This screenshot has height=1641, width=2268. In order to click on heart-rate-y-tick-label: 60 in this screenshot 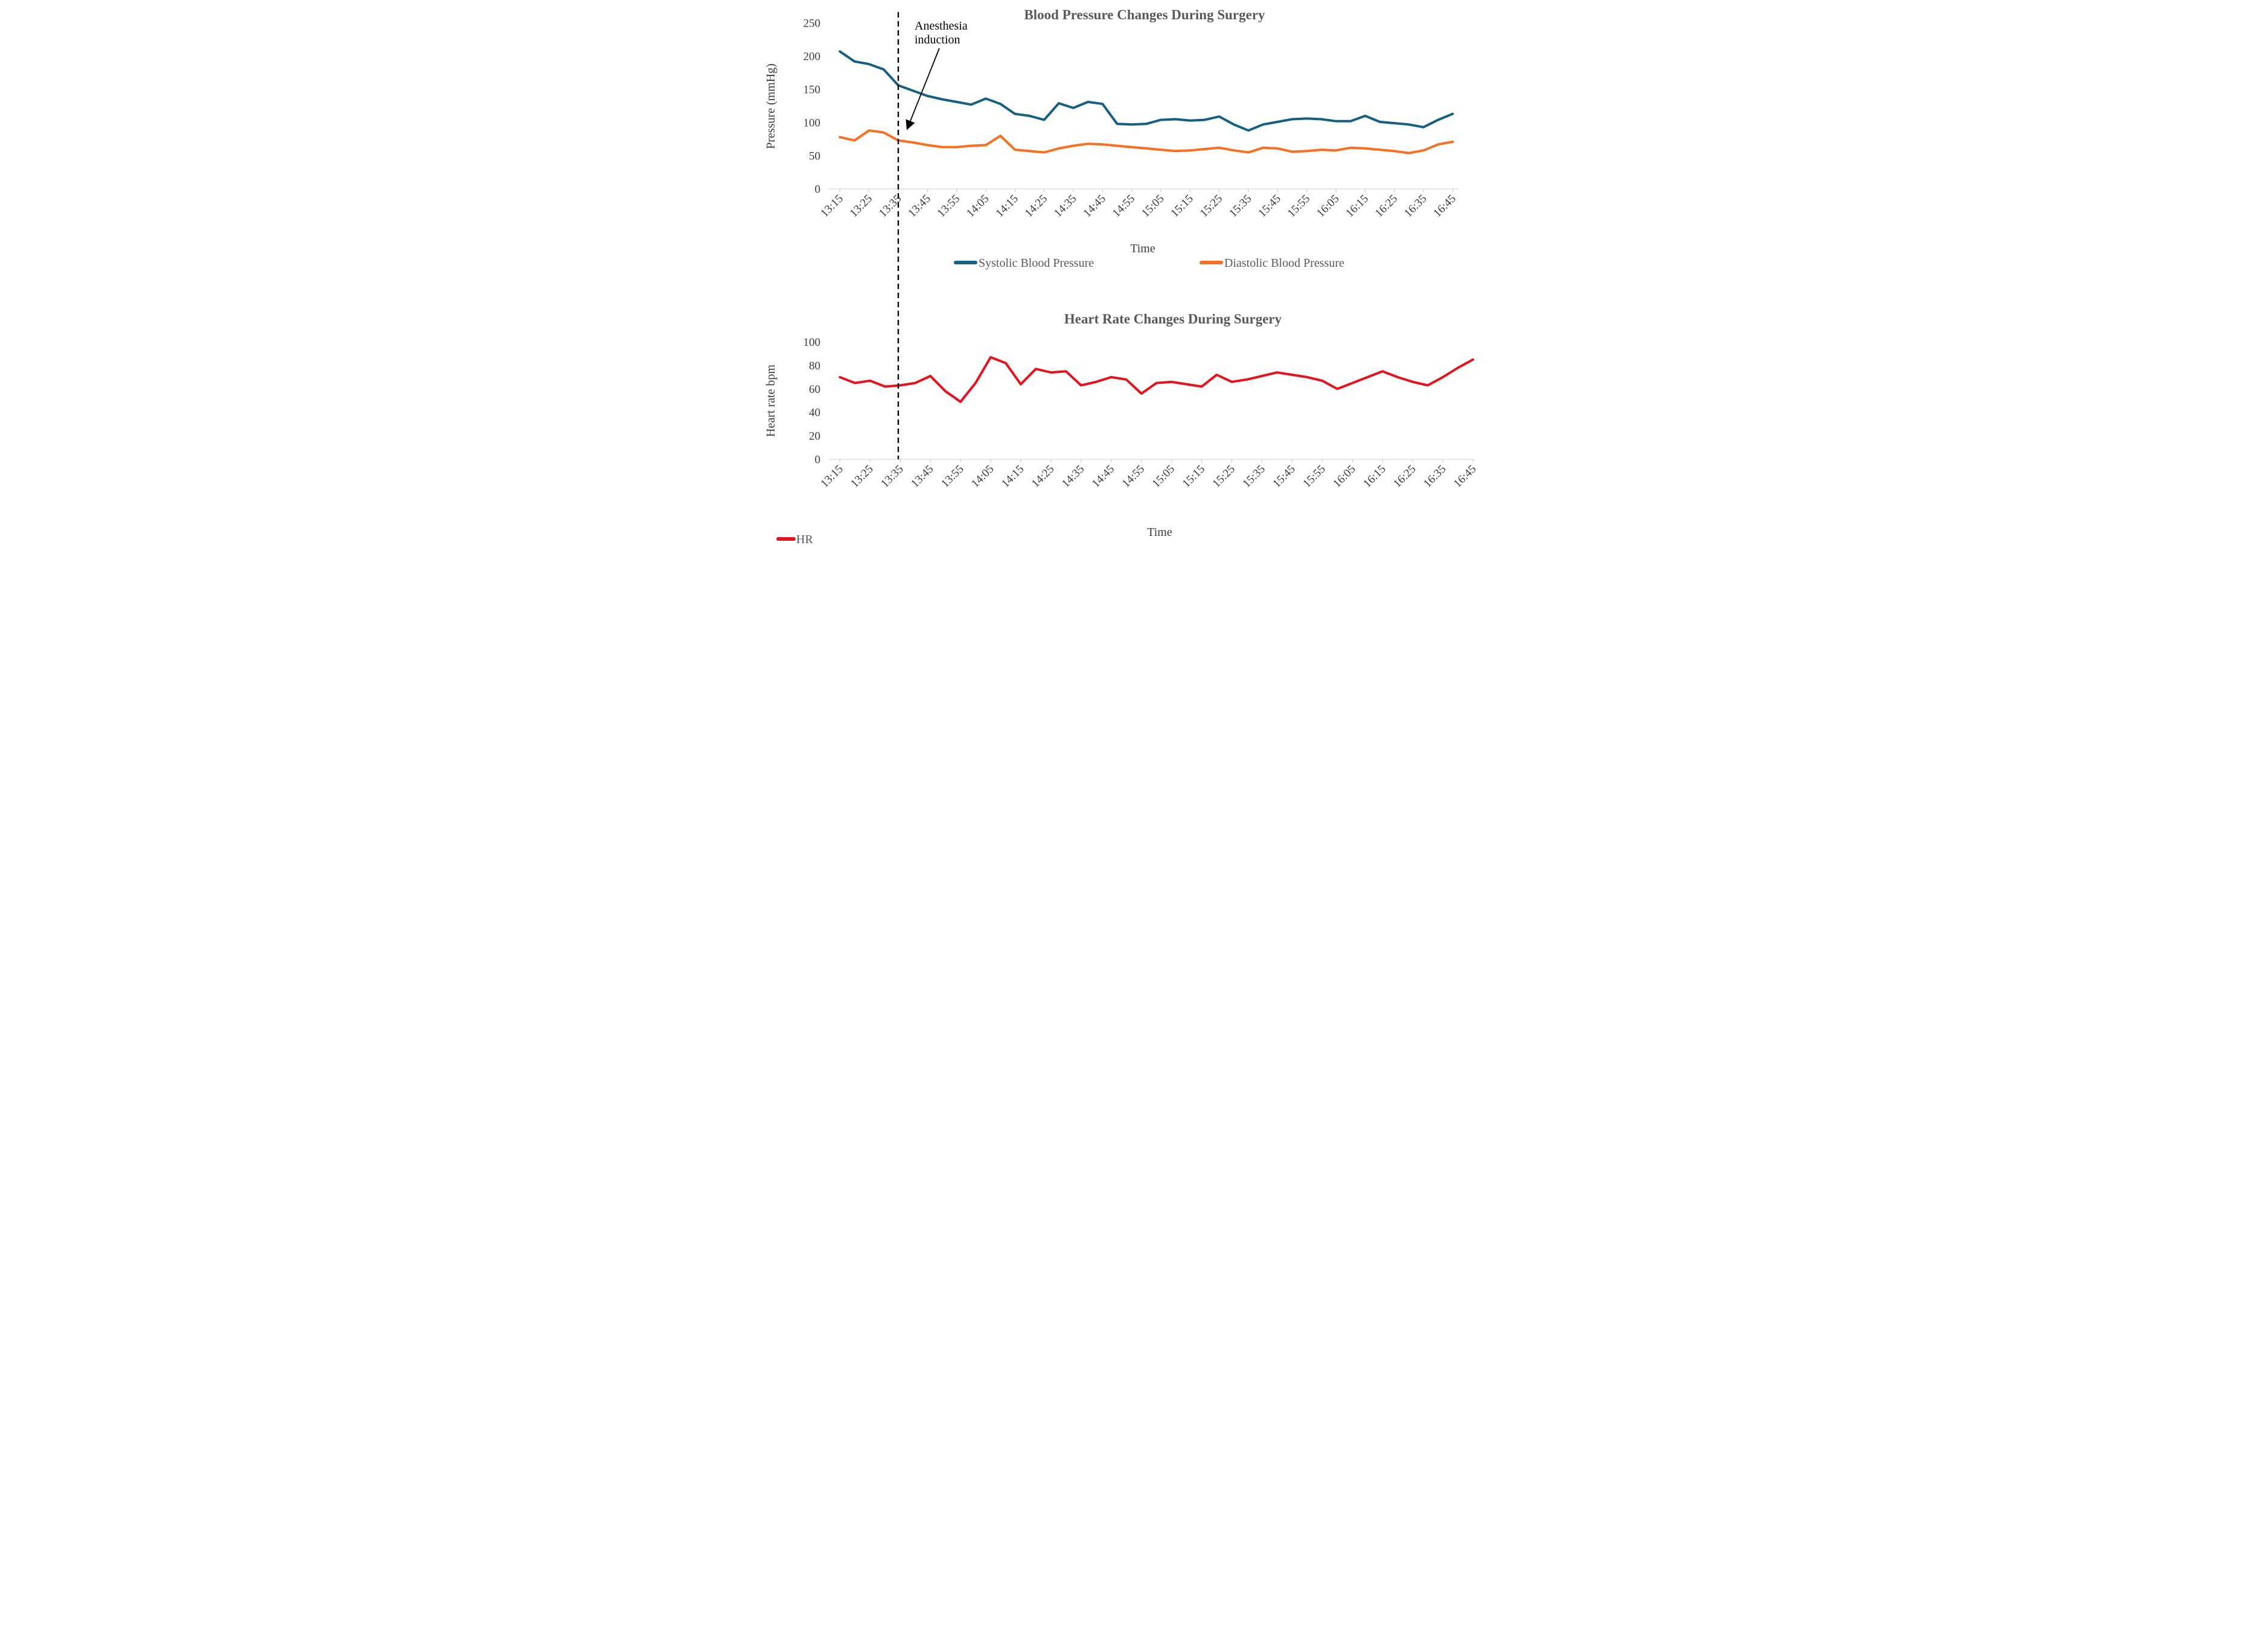, I will do `click(815, 389)`.